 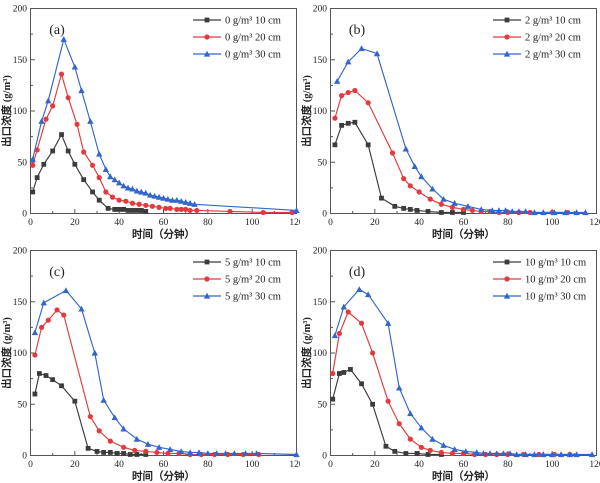 I want to click on x-tick-label: 80, so click(x=508, y=223).